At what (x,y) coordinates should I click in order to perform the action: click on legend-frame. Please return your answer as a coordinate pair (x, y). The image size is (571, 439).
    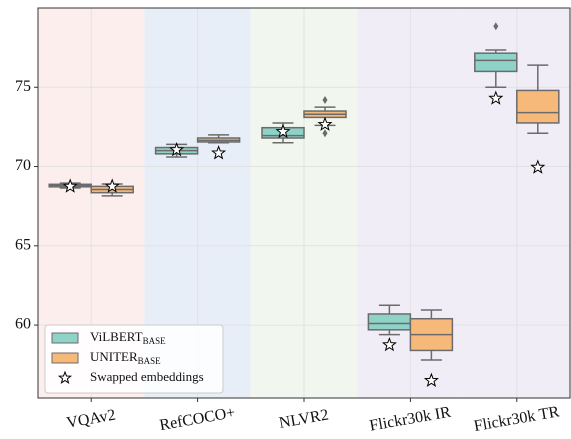
    Looking at the image, I should click on (134, 359).